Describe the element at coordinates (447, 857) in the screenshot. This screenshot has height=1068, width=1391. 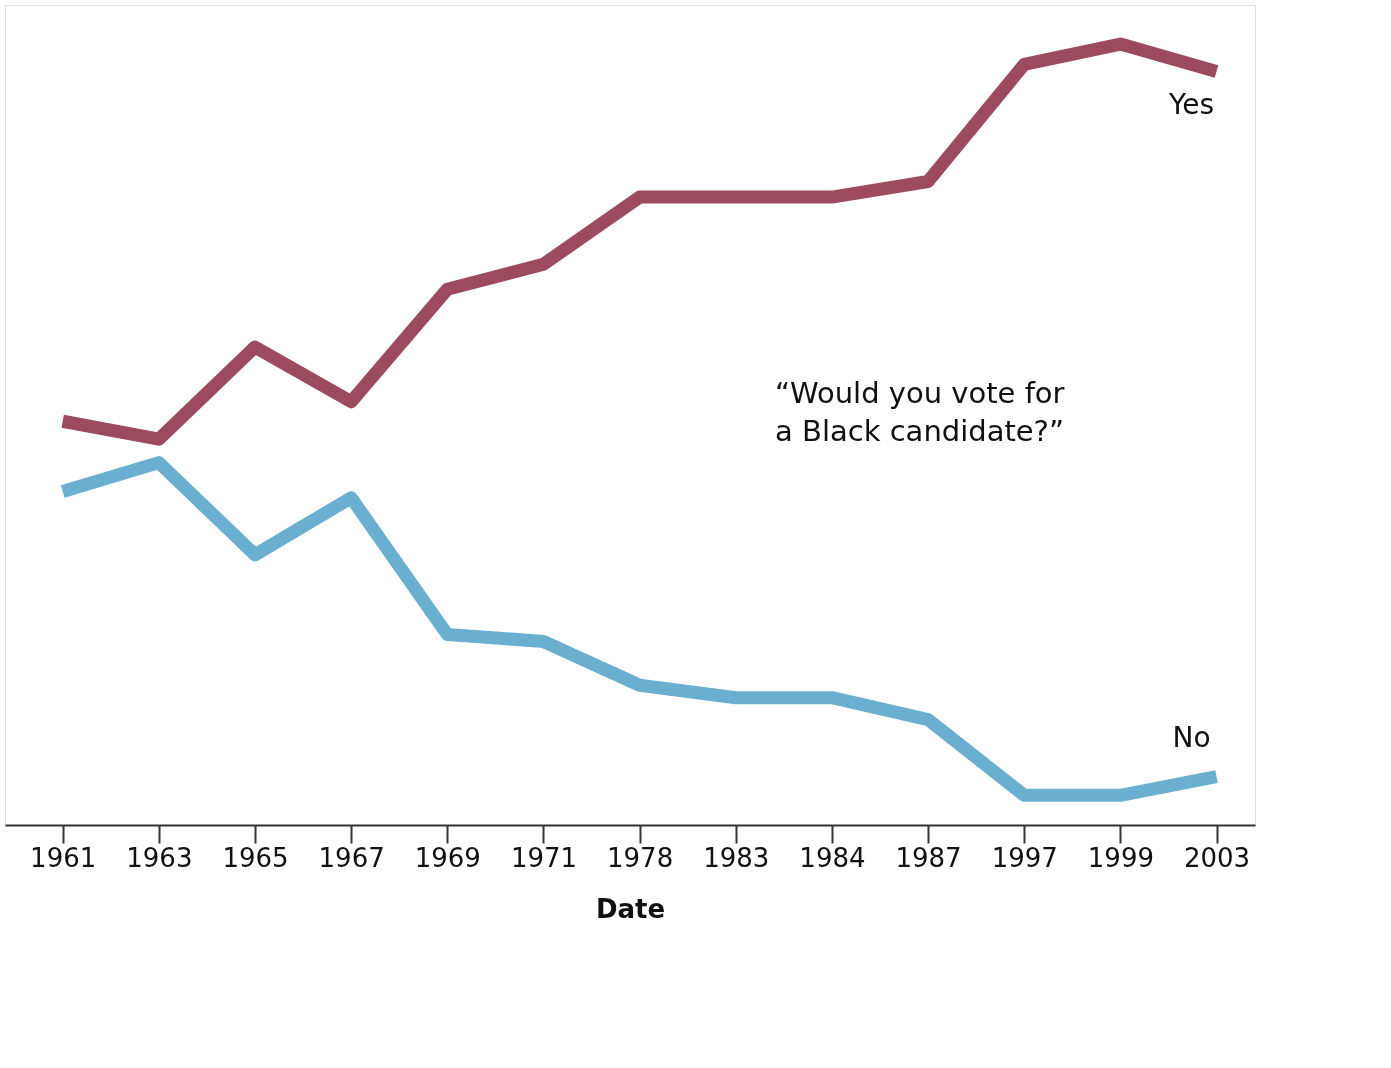
I see `x-tick-label: 1969` at that location.